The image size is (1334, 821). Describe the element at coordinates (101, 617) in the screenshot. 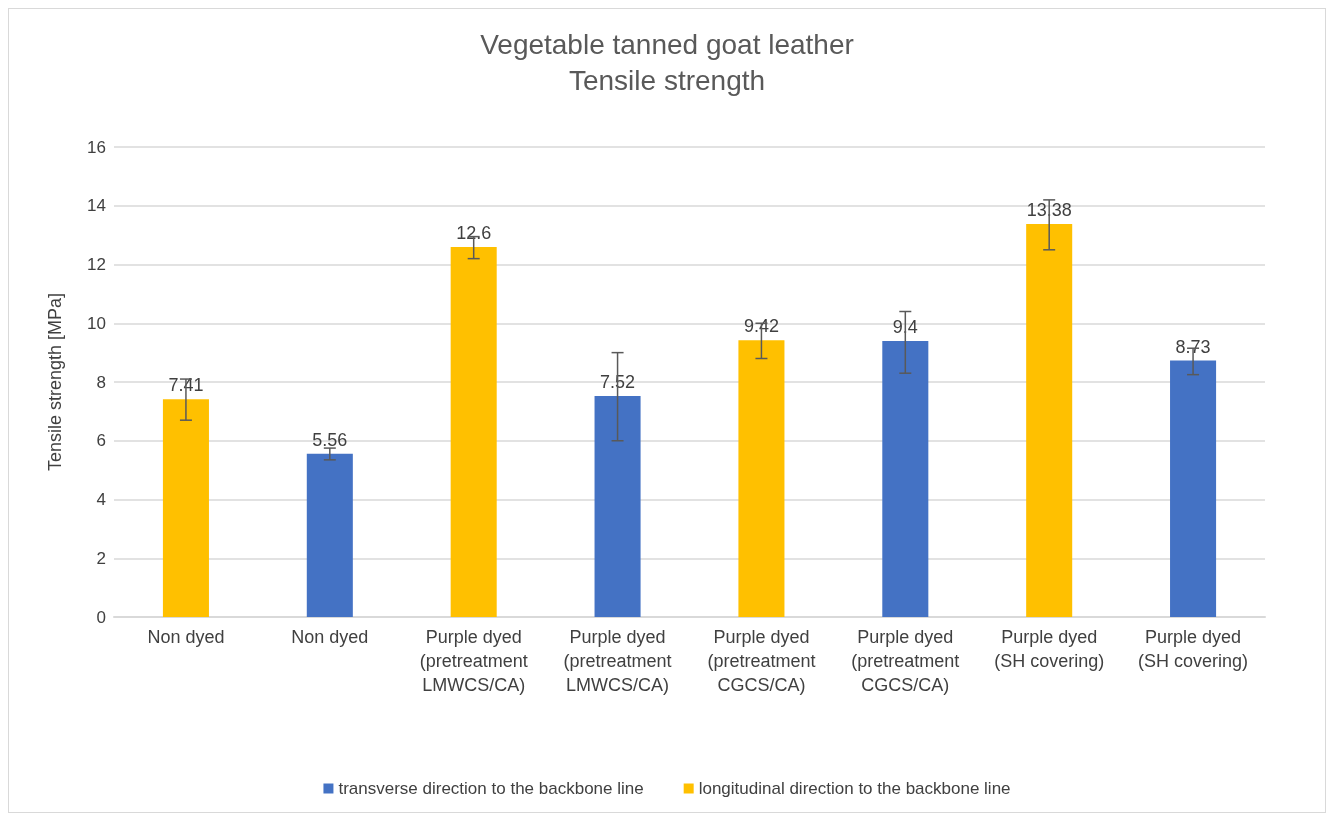

I see `y-tick-label: 0` at that location.